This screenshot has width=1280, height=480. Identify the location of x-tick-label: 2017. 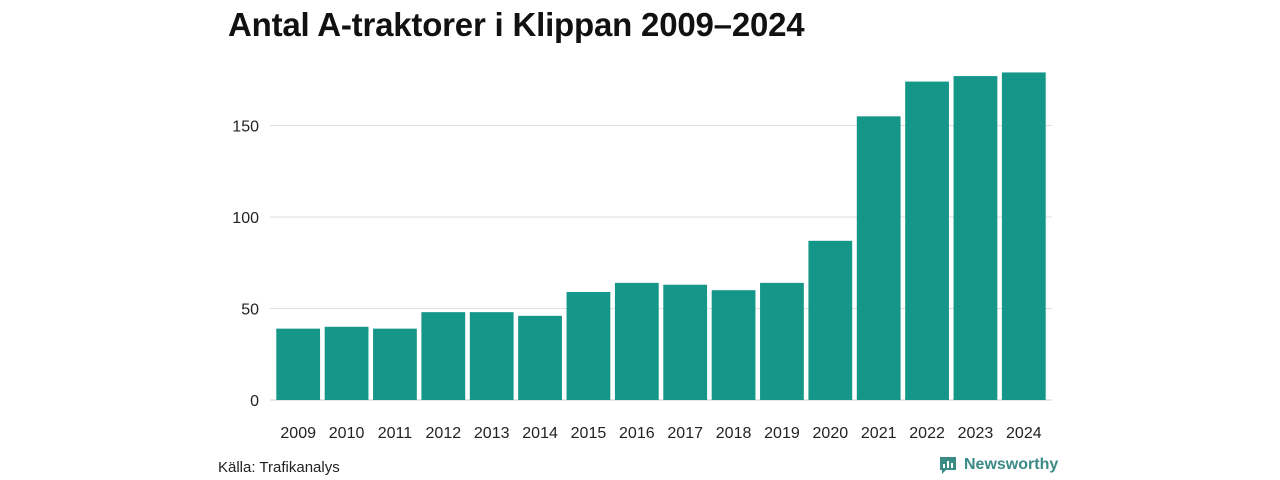
(685, 433).